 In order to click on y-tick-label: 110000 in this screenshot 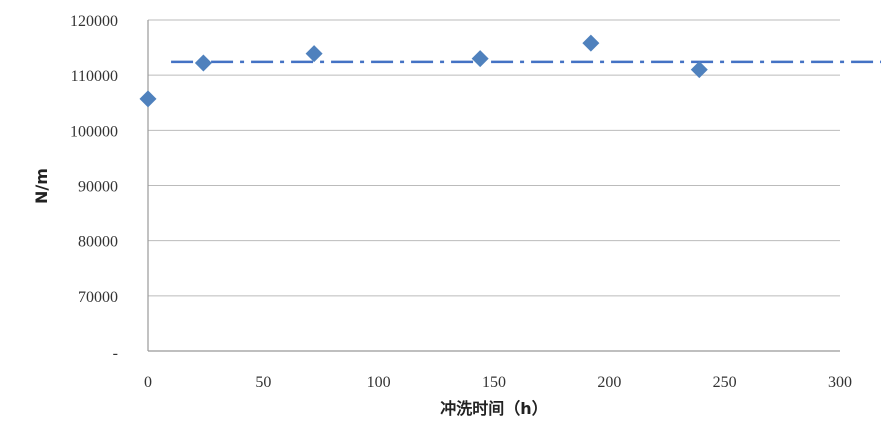, I will do `click(94, 76)`.